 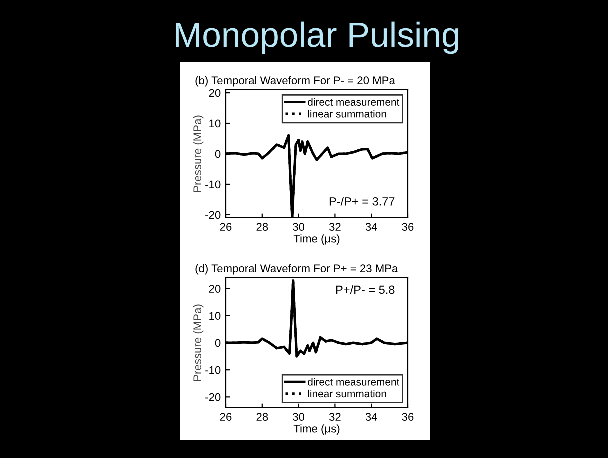 What do you see at coordinates (317, 38) in the screenshot?
I see `text: Monopolar Pulsing` at bounding box center [317, 38].